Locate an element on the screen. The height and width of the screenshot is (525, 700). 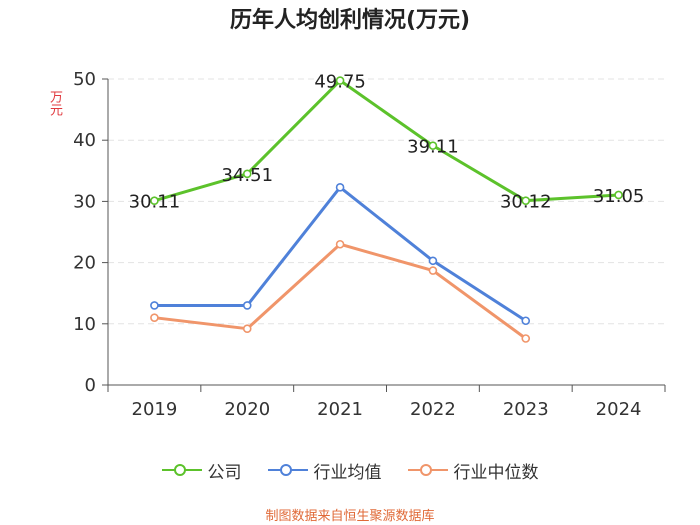
x-tick-label: 2019 is located at coordinates (155, 409).